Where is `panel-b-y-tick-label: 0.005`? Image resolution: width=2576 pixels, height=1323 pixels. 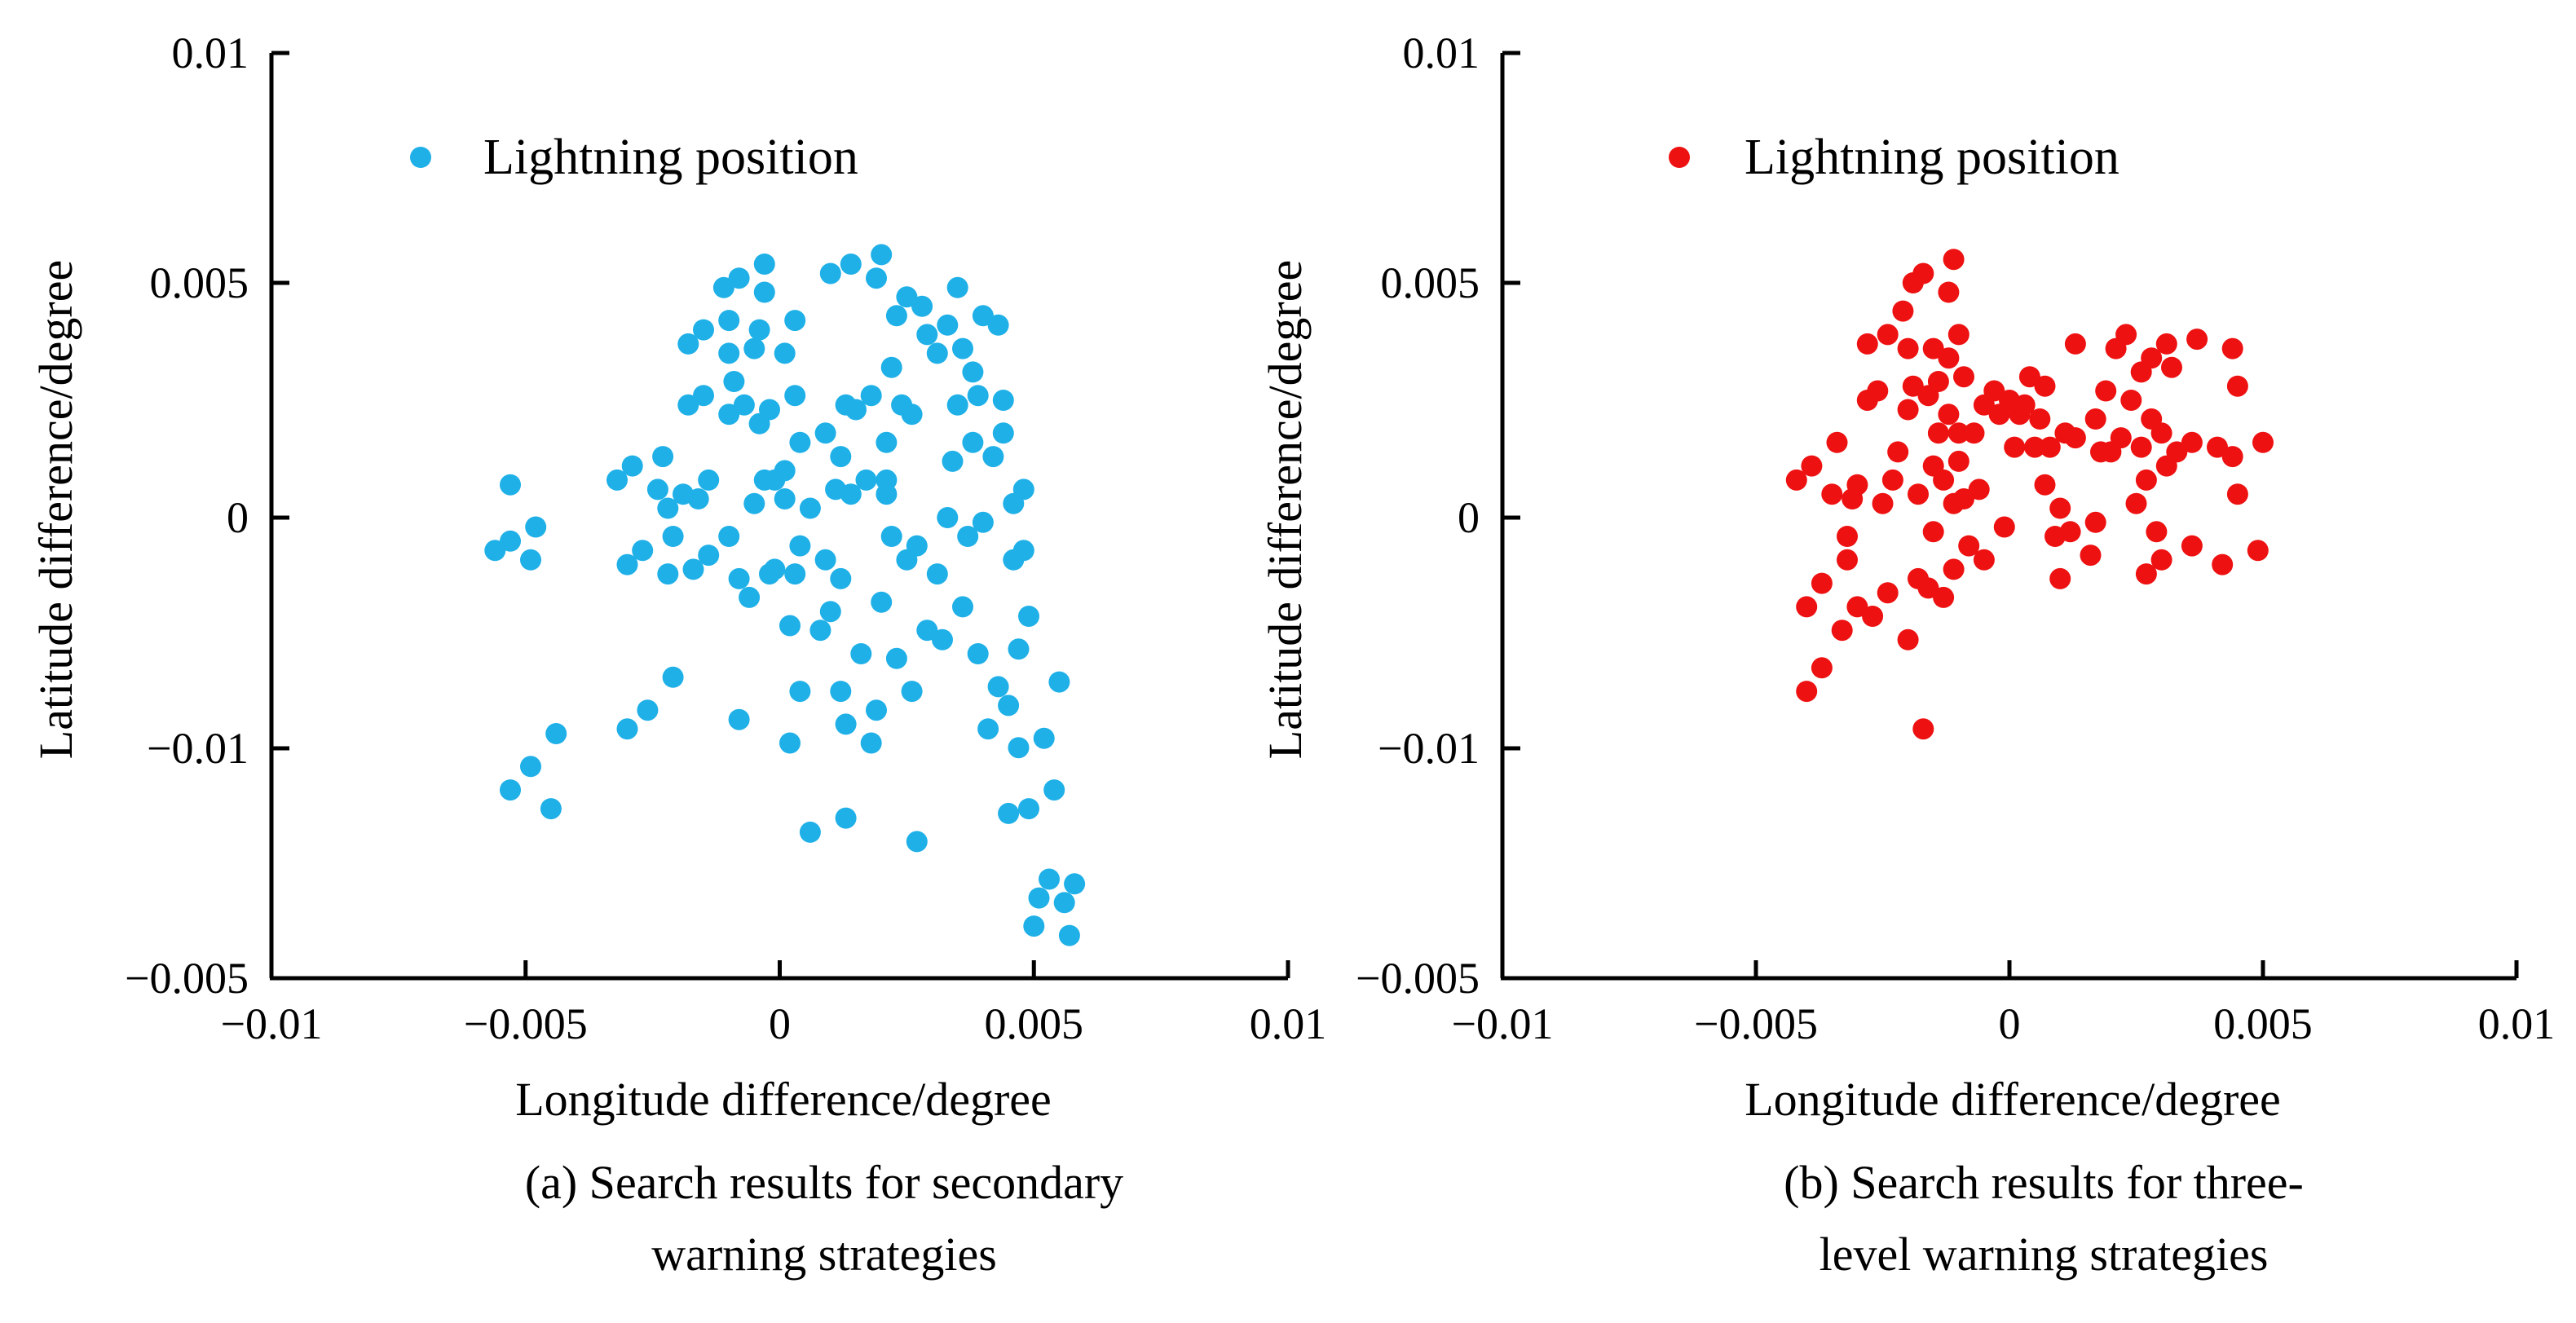 panel-b-y-tick-label: 0.005 is located at coordinates (1430, 282).